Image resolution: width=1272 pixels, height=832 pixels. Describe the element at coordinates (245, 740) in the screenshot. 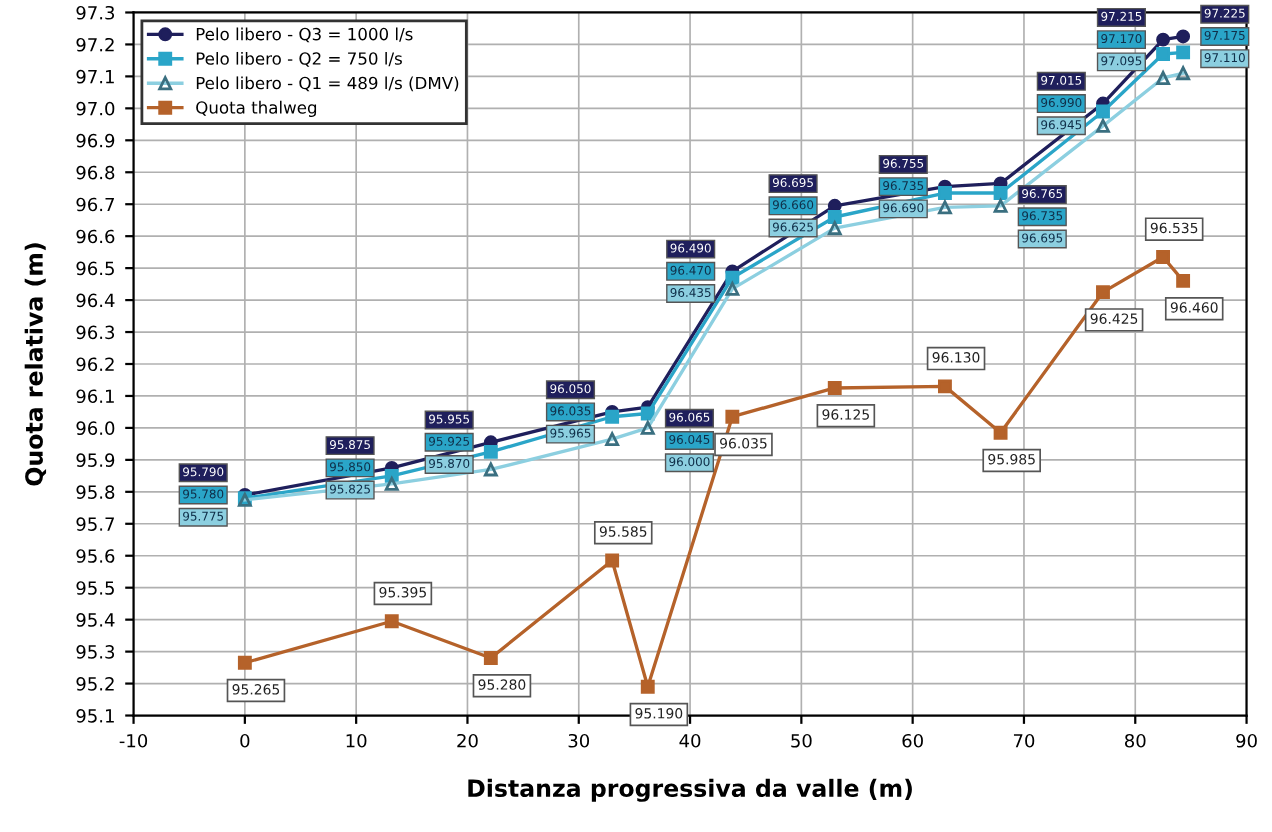

I see `x-tick-label: 0` at that location.